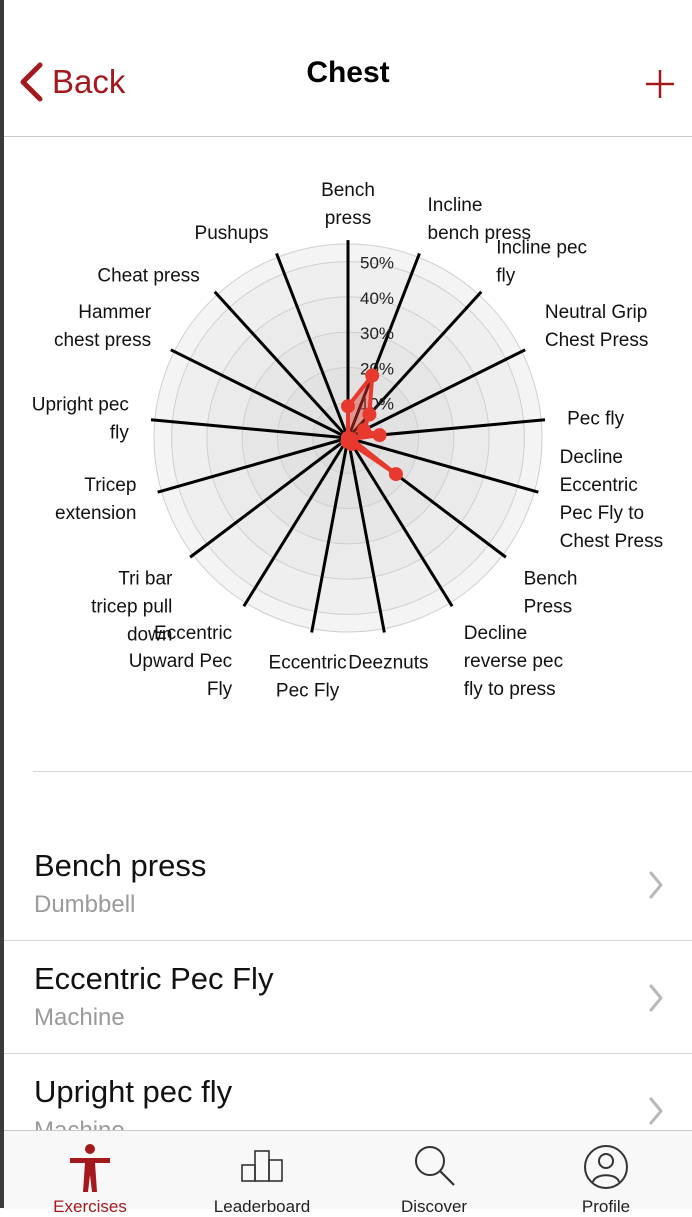  Describe the element at coordinates (262, 1166) in the screenshot. I see `podium-icon` at that location.